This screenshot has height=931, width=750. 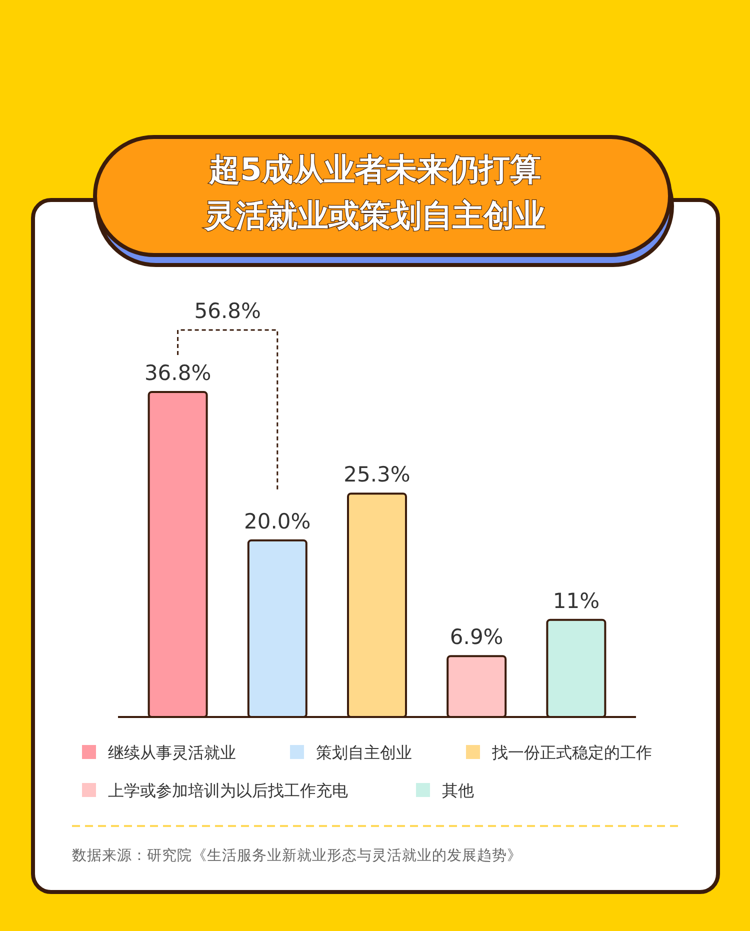 What do you see at coordinates (178, 373) in the screenshot?
I see `data-label: 36.8%` at bounding box center [178, 373].